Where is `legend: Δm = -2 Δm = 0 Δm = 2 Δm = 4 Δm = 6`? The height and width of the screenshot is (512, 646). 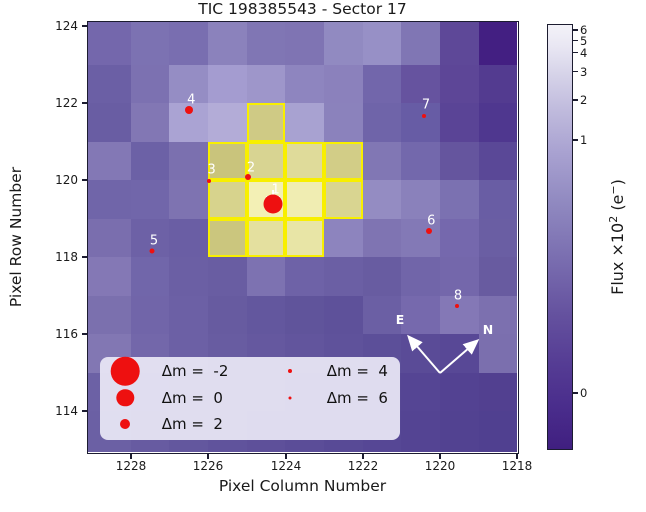
legend: Δm = -2 Δm = 0 Δm = 2 Δm = 4 Δm = 6 is located at coordinates (250, 398).